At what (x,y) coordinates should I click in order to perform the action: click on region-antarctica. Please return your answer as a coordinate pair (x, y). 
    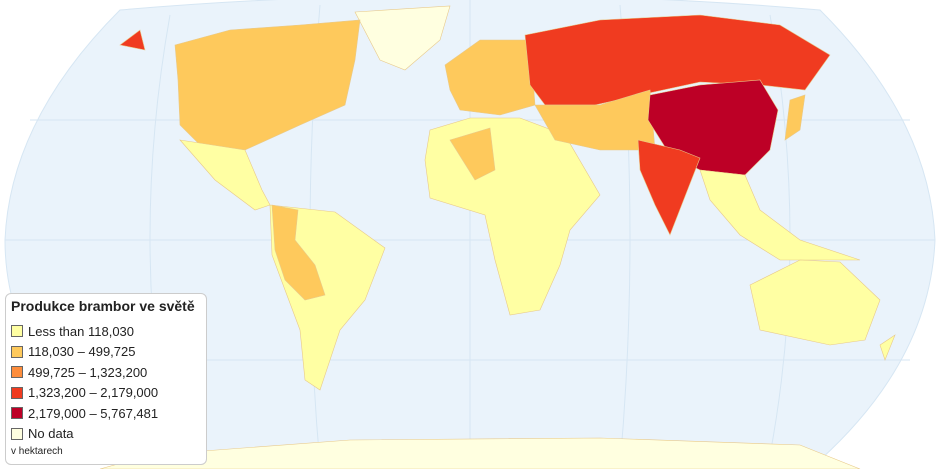
    Looking at the image, I should click on (480, 453).